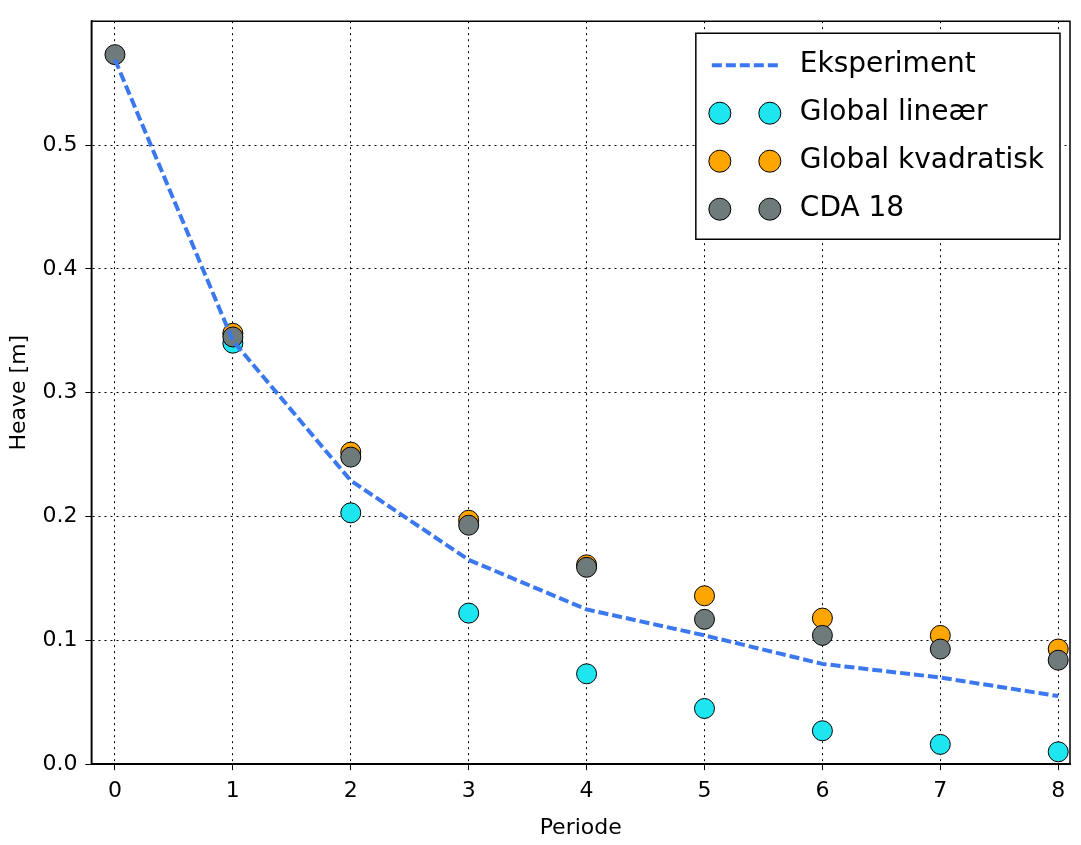 Image resolution: width=1081 pixels, height=845 pixels. Describe the element at coordinates (60, 639) in the screenshot. I see `y-tick-label: 0.1` at that location.